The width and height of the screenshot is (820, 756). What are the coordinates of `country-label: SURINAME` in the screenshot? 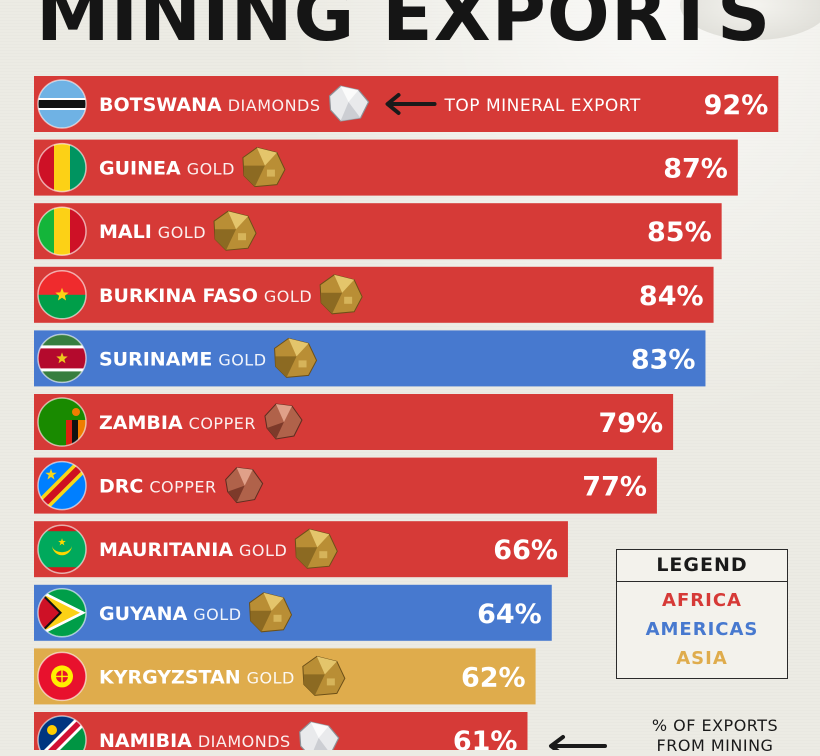 It's located at (155, 359).